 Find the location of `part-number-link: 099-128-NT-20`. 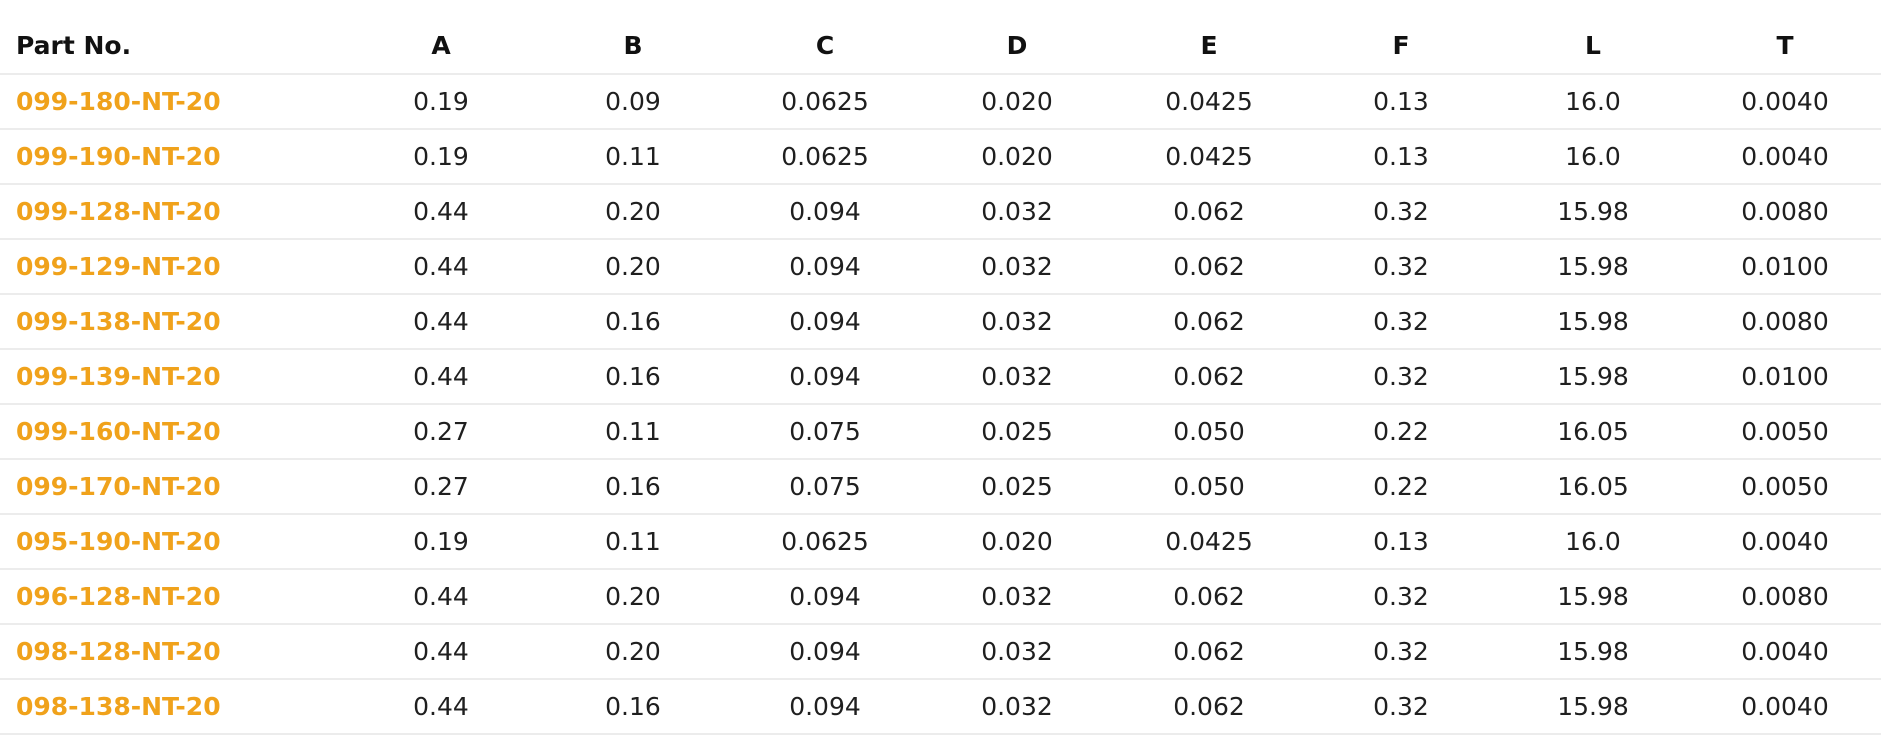

part-number-link: 099-128-NT-20 is located at coordinates (172, 212).